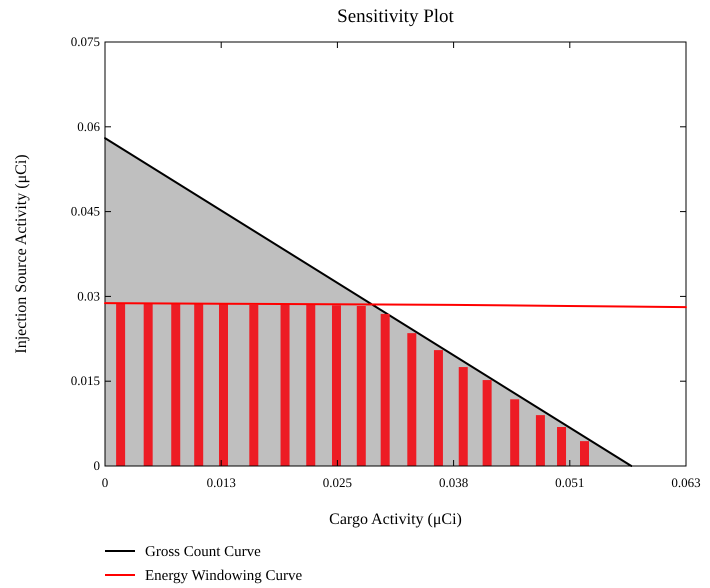 The image size is (710, 588). What do you see at coordinates (85, 211) in the screenshot?
I see `y-tick-label: 0.045` at bounding box center [85, 211].